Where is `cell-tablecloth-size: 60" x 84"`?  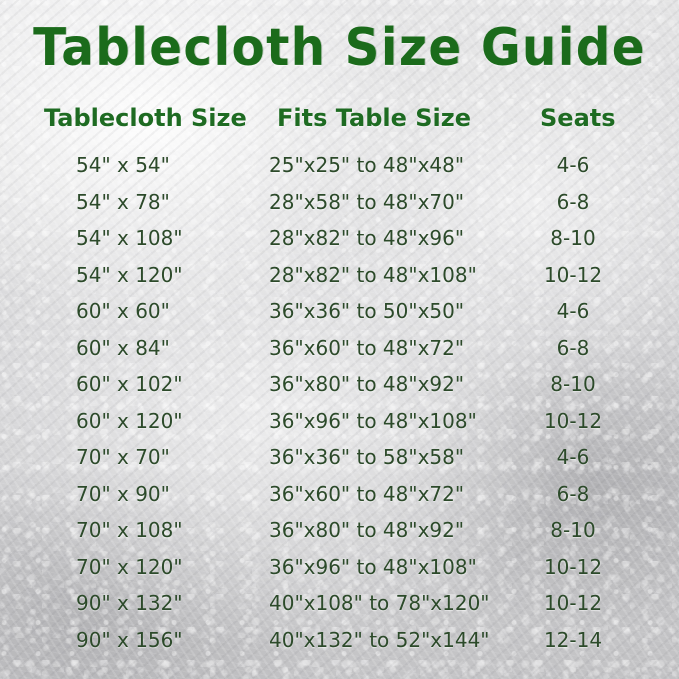
cell-tablecloth-size: 60" x 84" is located at coordinates (123, 347).